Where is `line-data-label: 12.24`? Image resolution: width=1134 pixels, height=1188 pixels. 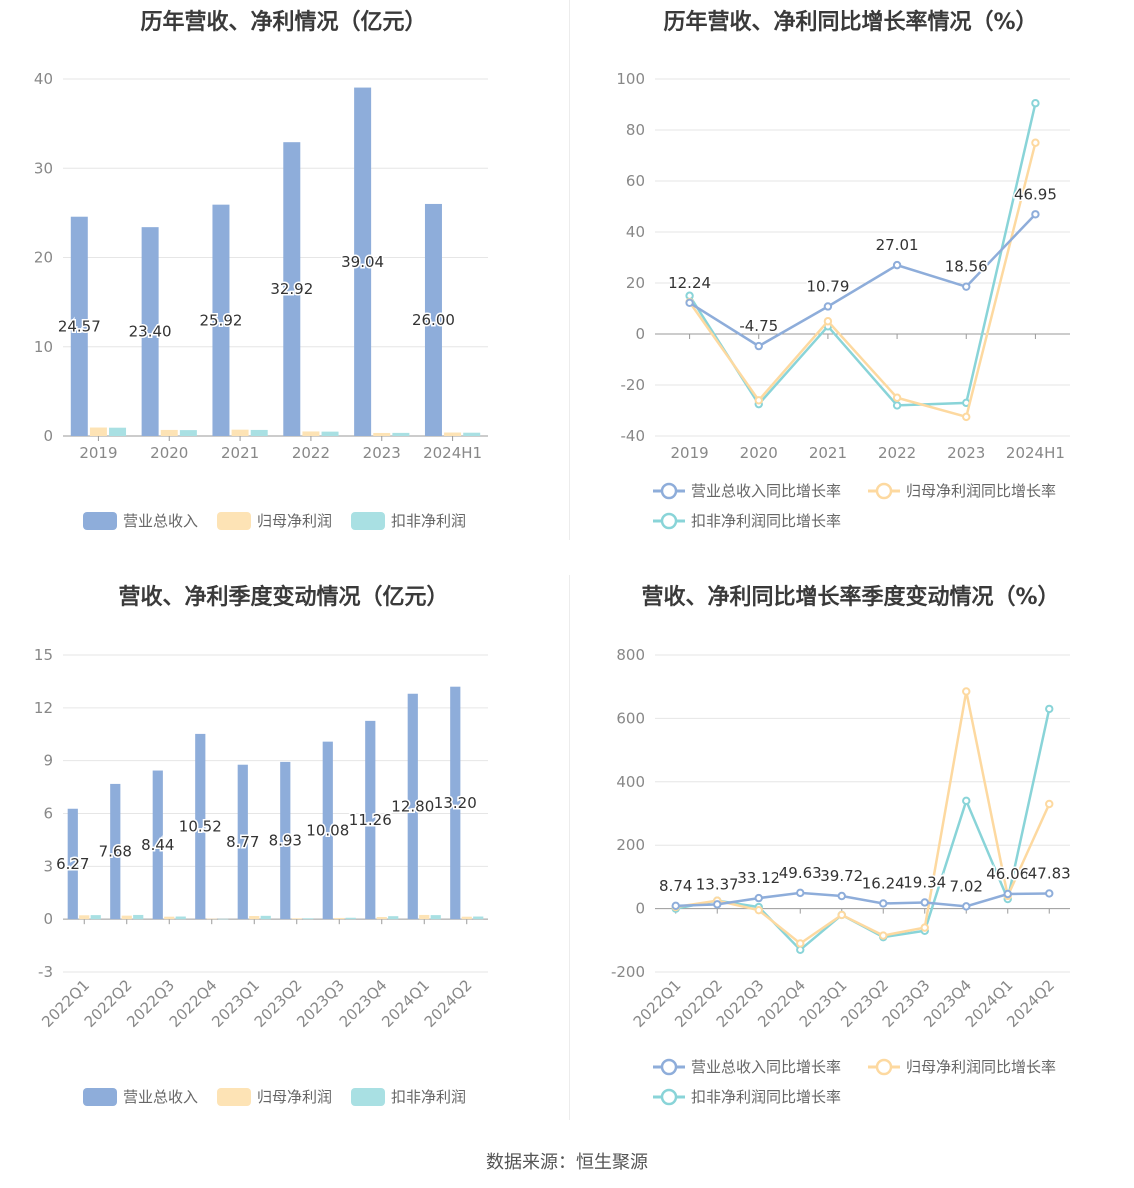 line-data-label: 12.24 is located at coordinates (689, 283).